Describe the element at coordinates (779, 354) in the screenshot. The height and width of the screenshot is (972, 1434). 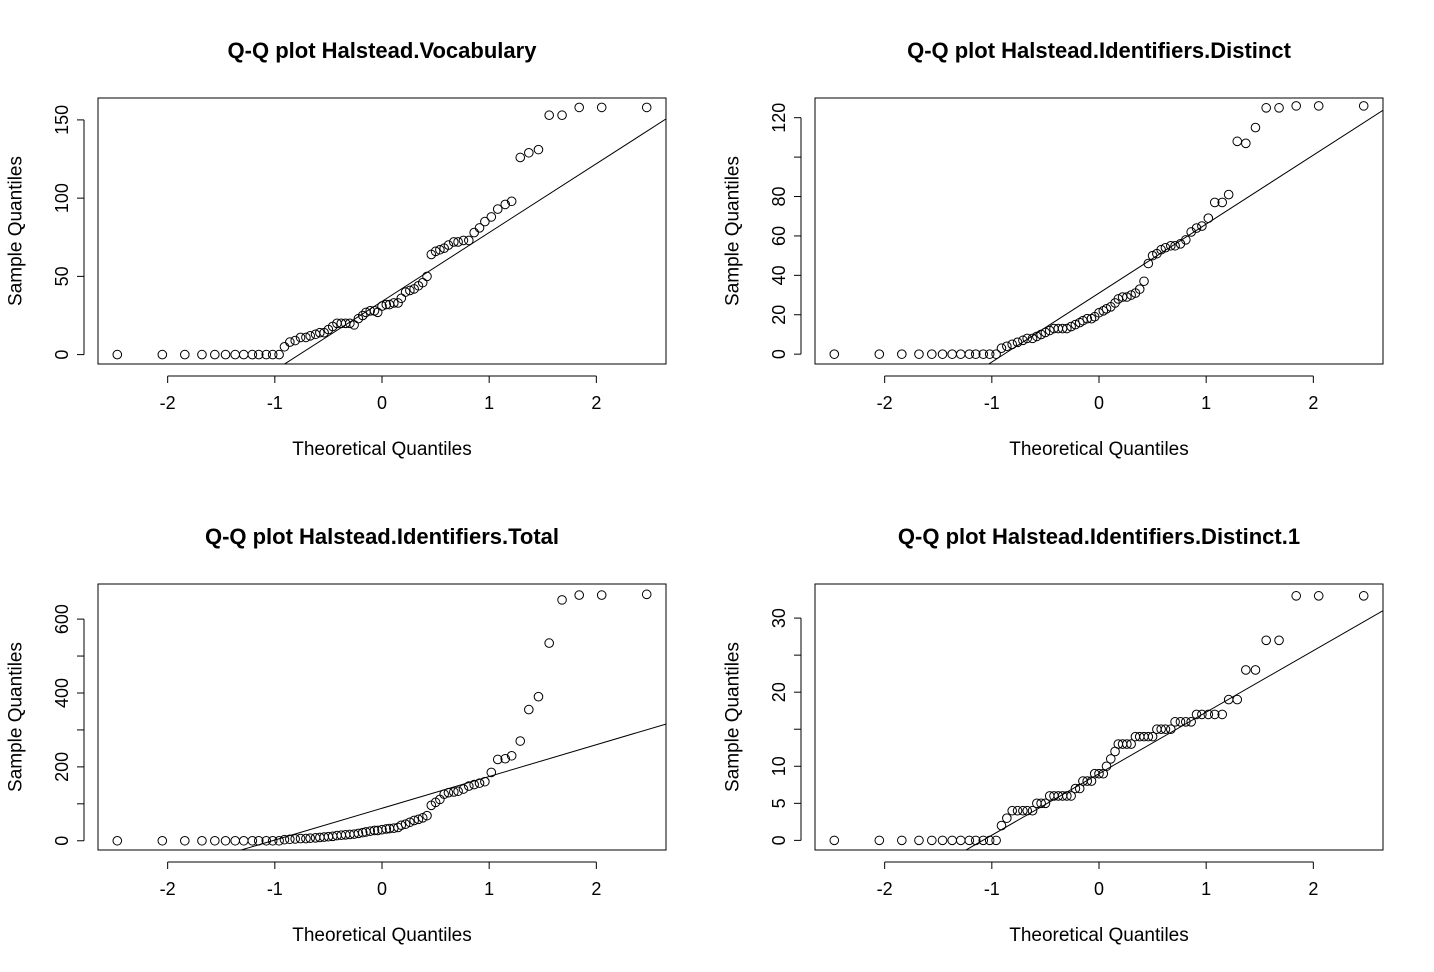
I see `y-tick-label: 0` at that location.